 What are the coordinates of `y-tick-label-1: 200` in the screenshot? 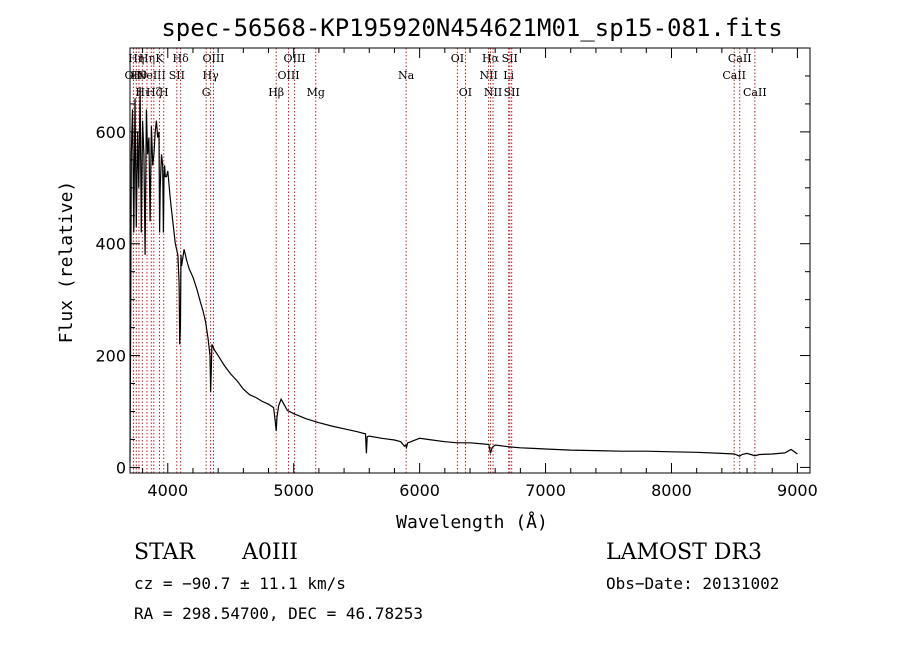 It's located at (110, 356).